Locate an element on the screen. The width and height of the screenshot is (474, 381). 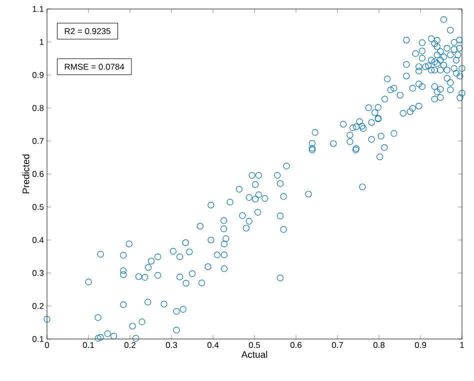
y-tick-label: 1 is located at coordinates (42, 42).